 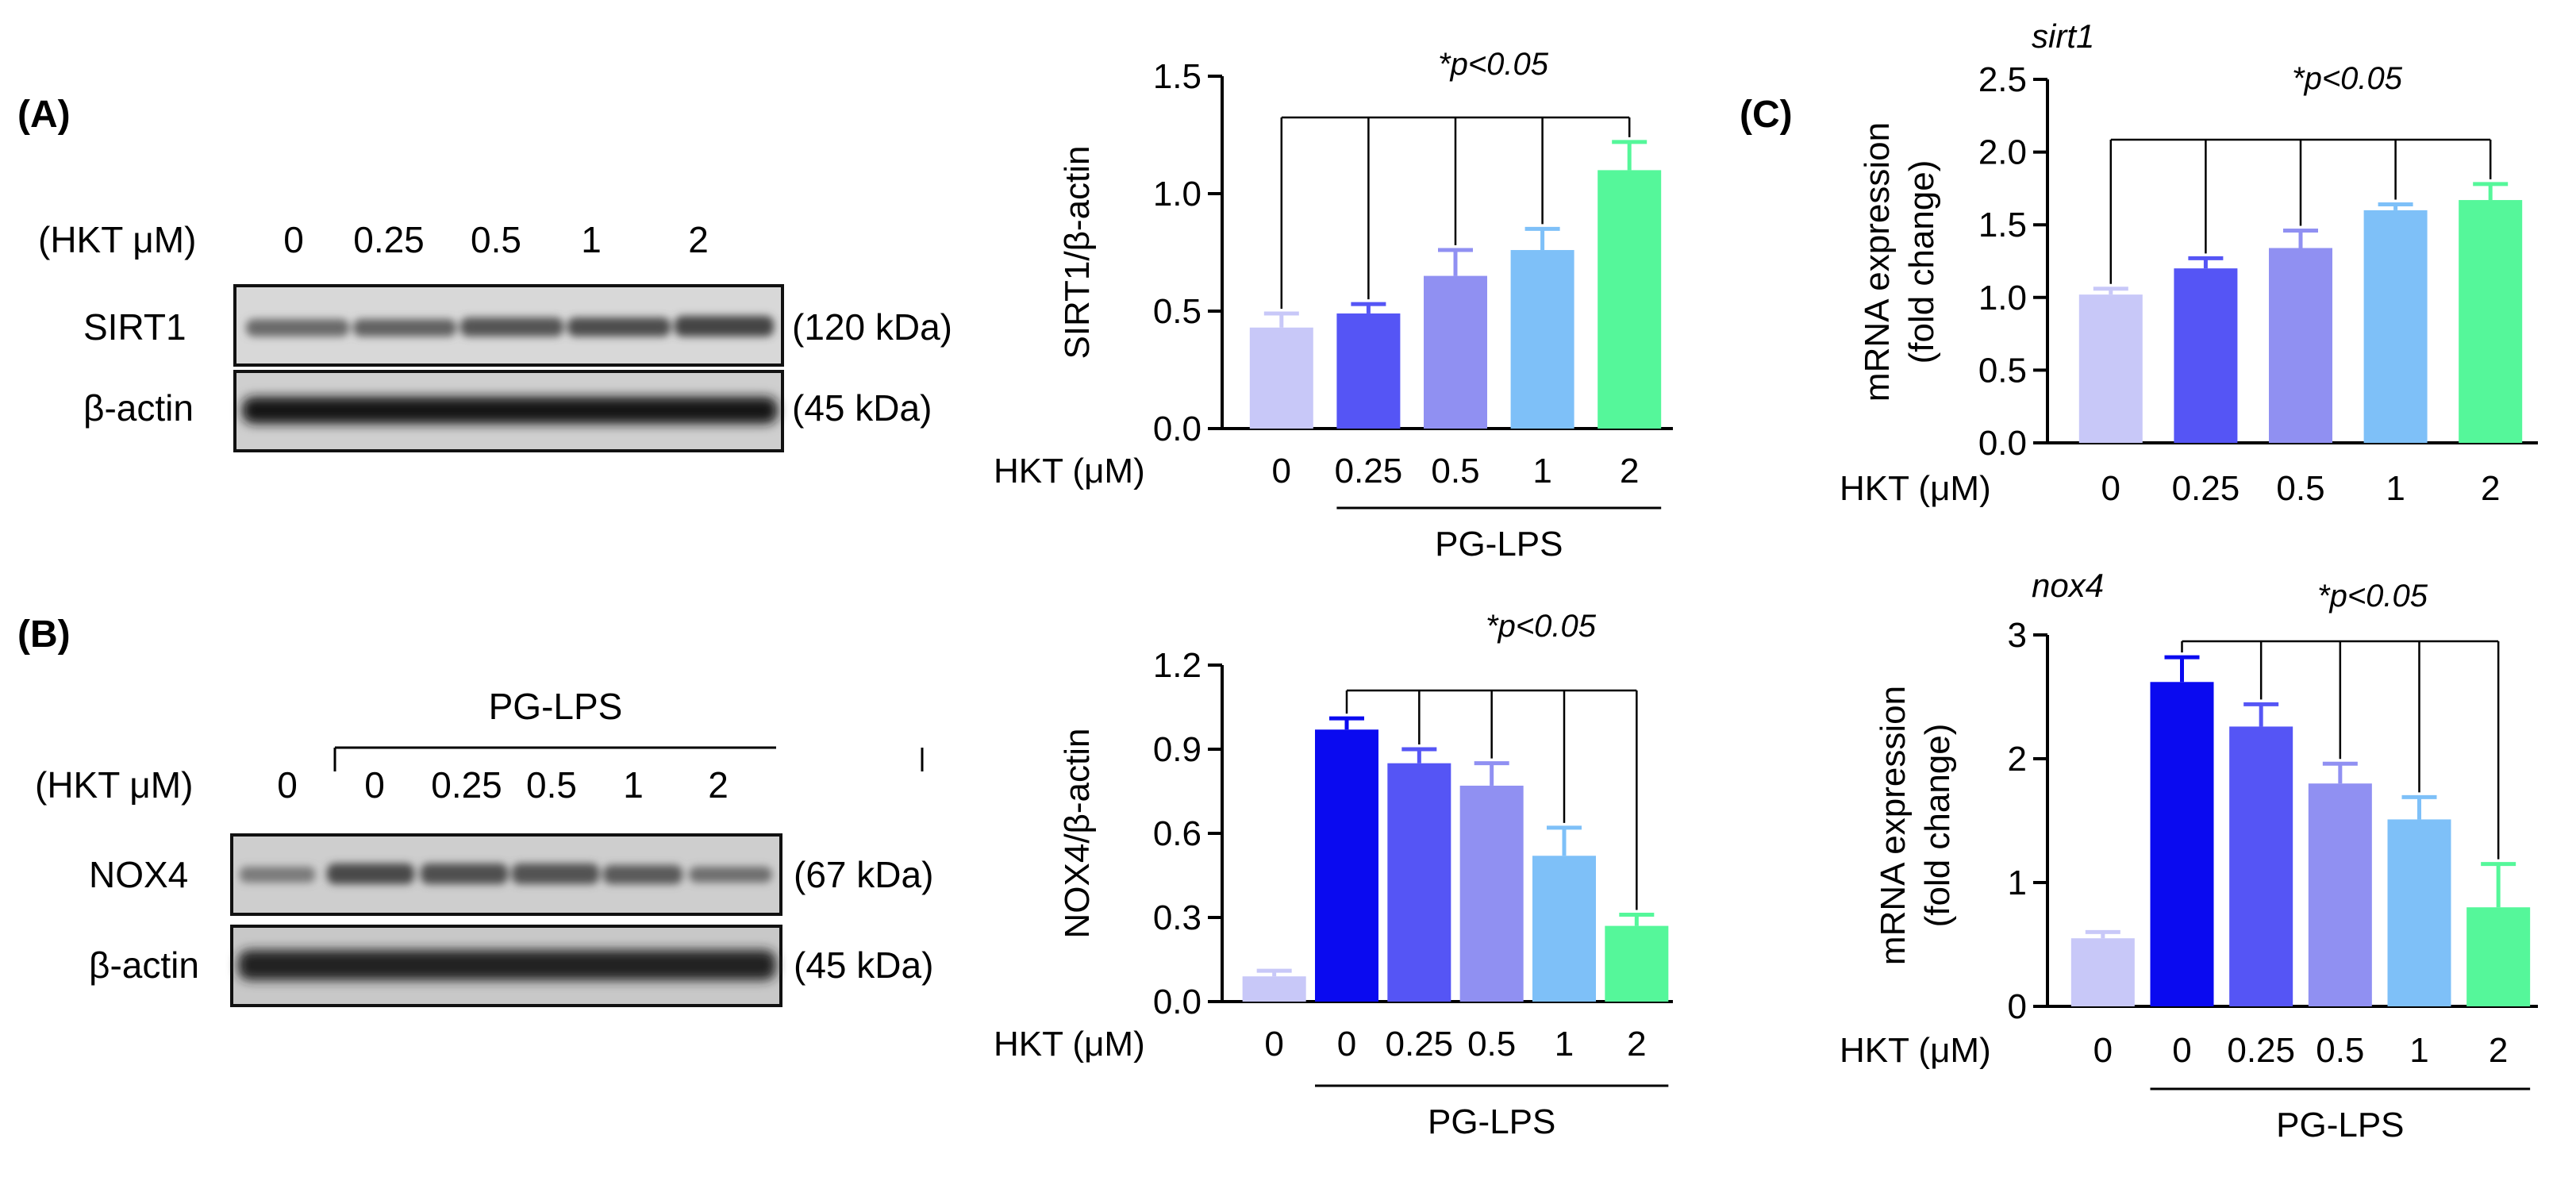 I want to click on wb-b-header-label: (HKT μM), so click(x=114, y=785).